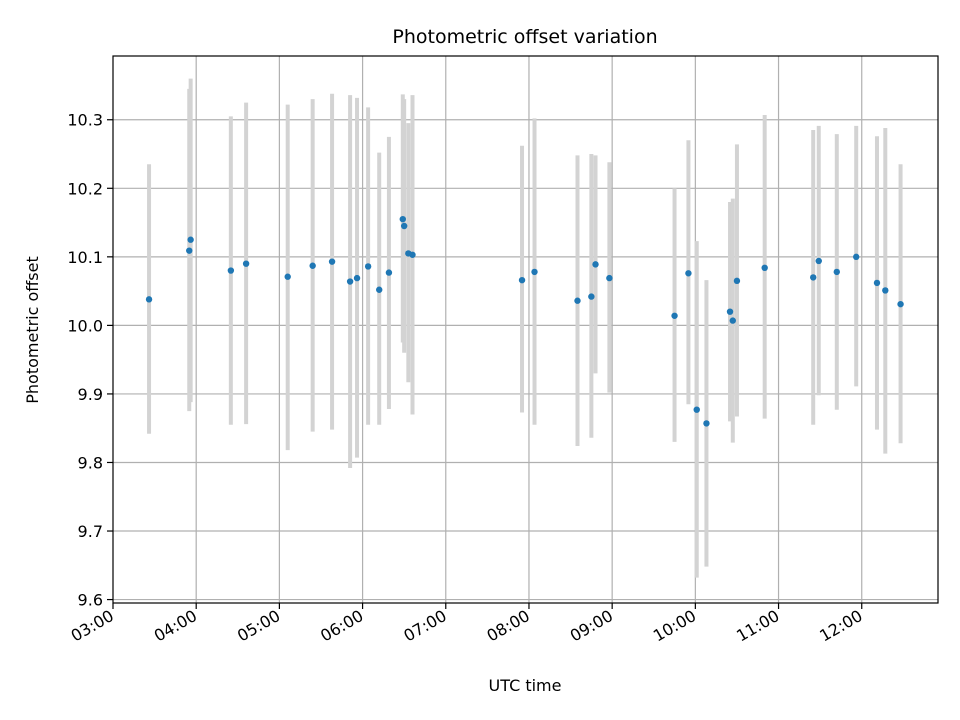  Describe the element at coordinates (524, 37) in the screenshot. I see `chart-title: Photometric offset variation` at that location.